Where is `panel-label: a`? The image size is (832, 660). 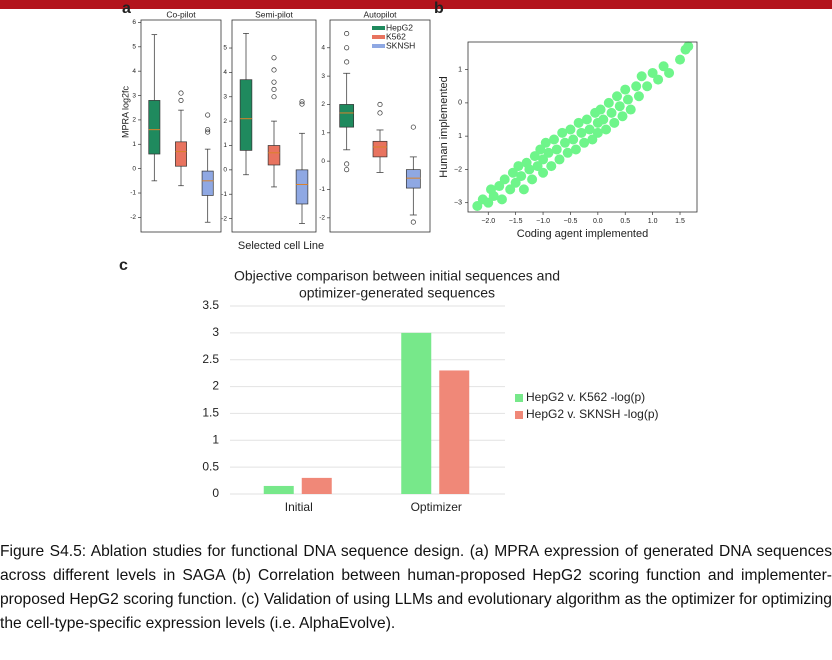
panel-label: a is located at coordinates (126, 8).